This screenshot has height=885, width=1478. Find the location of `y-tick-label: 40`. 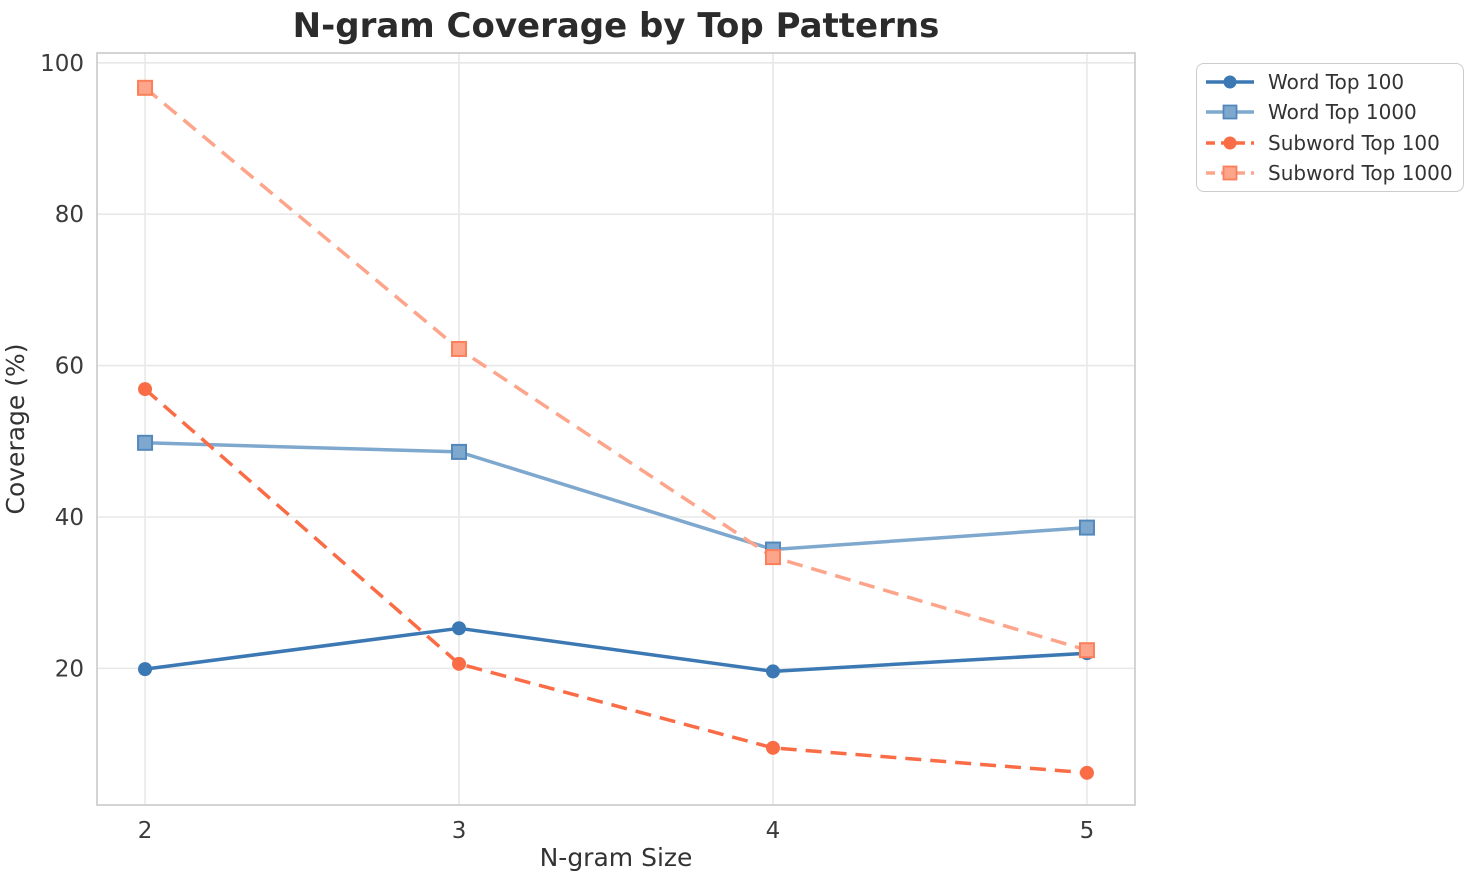

y-tick-label: 40 is located at coordinates (69, 518).